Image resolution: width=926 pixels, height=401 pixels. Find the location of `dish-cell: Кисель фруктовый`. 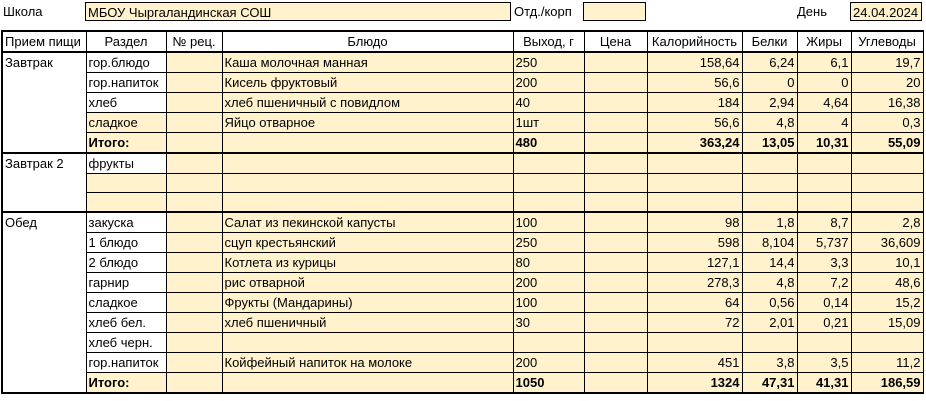

dish-cell: Кисель фруктовый is located at coordinates (367, 82).